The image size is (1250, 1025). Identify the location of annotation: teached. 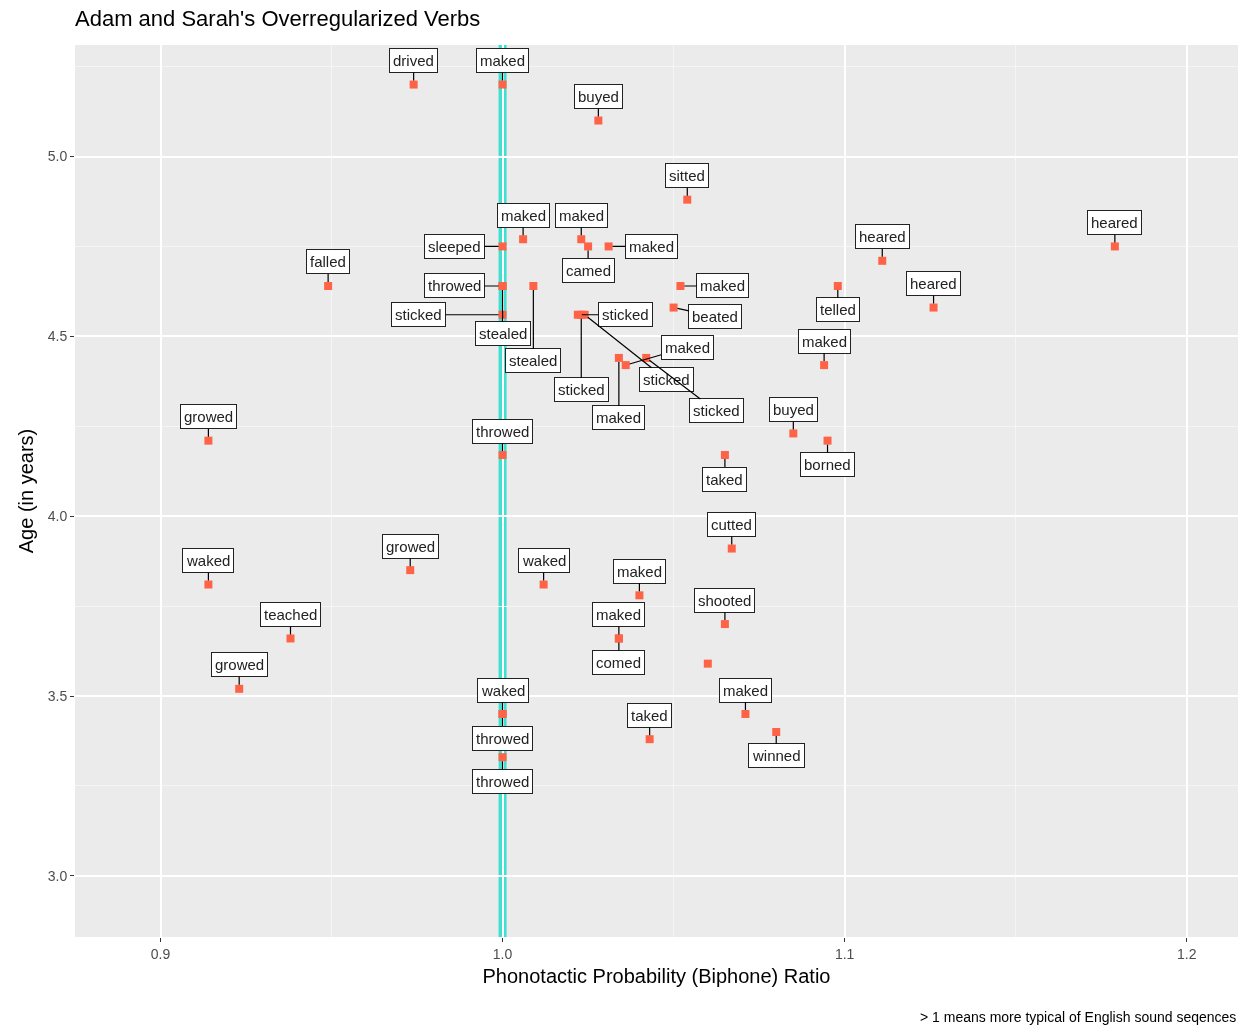
(291, 614).